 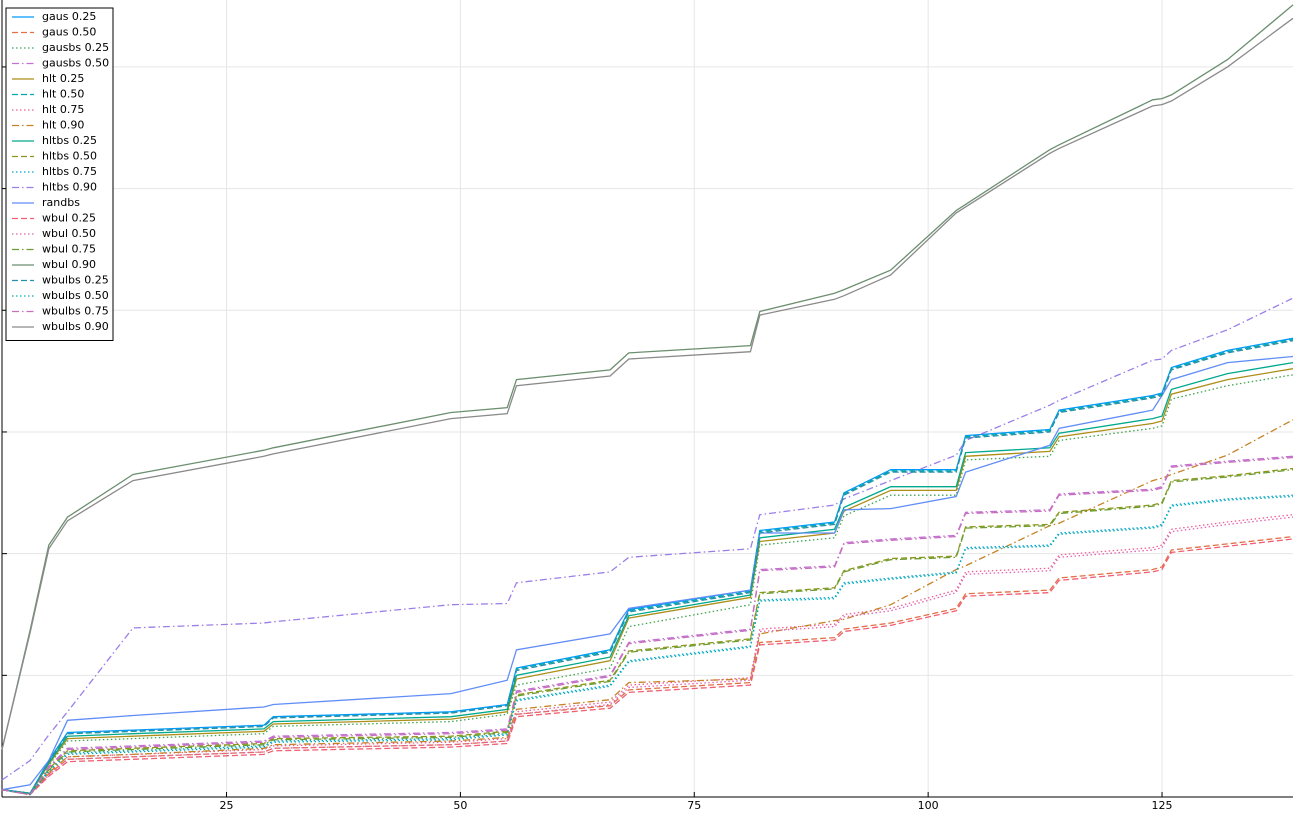 What do you see at coordinates (75, 47) in the screenshot?
I see `legend-label: gausbs 0.25` at bounding box center [75, 47].